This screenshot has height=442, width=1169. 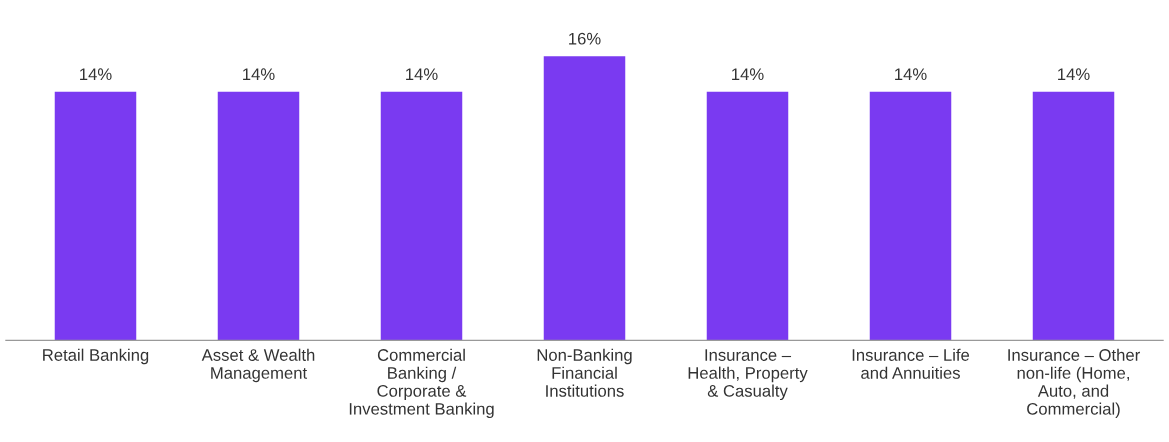 What do you see at coordinates (585, 38) in the screenshot?
I see `data-label: 16%` at bounding box center [585, 38].